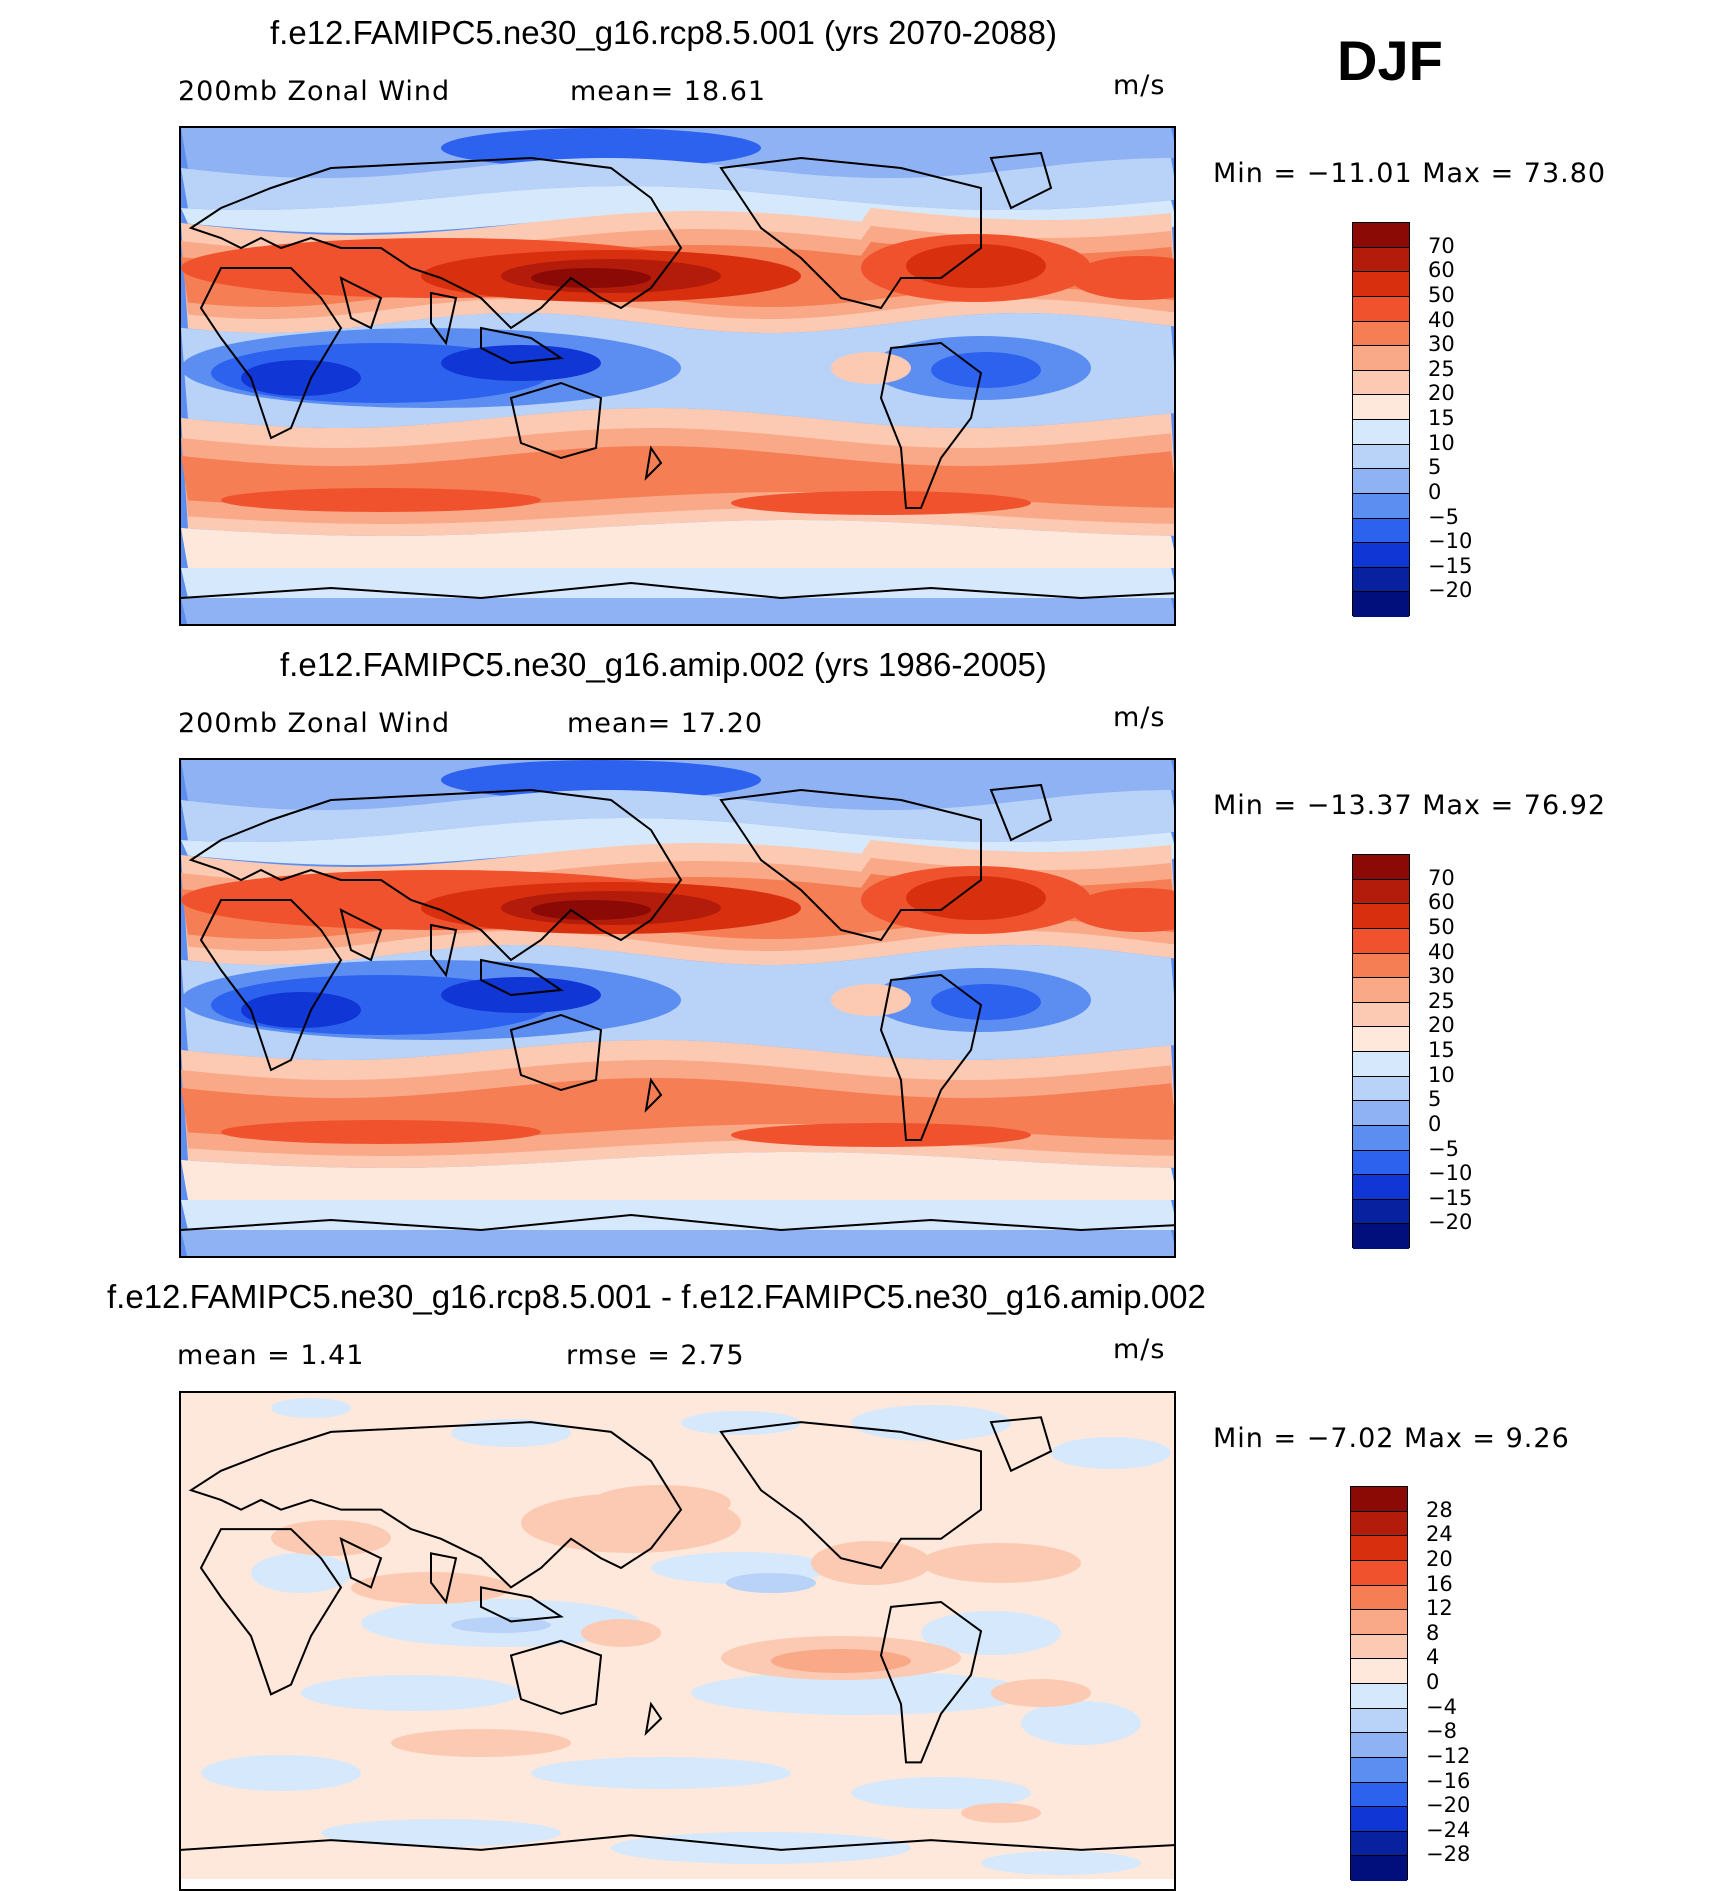 The image size is (1710, 1891). I want to click on colorbar-tick-label: 4, so click(1433, 1657).